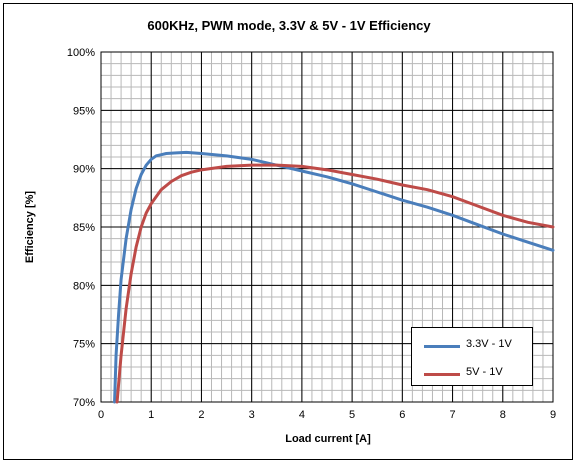  I want to click on y-tick-label: 85%, so click(84, 228).